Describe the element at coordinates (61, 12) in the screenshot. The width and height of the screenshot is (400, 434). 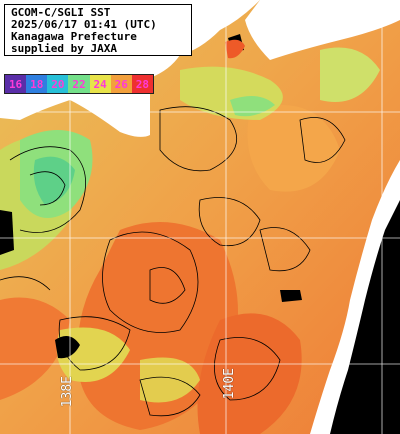
I see `title-line-1: GCOM-C/SGLI SST` at that location.